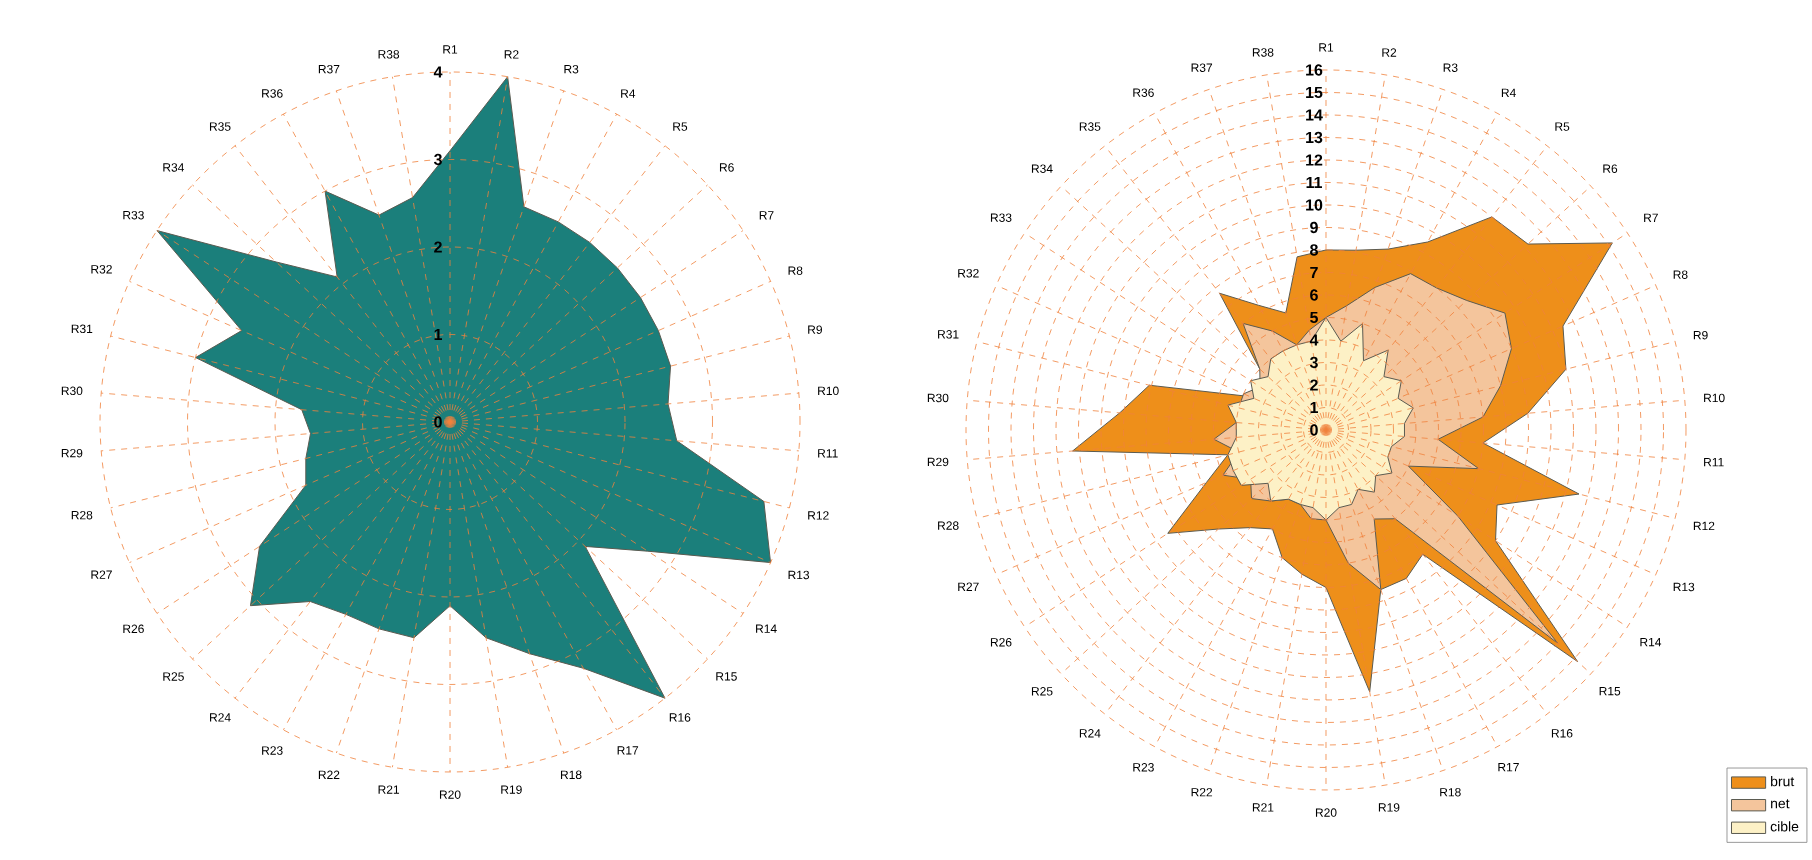  Describe the element at coordinates (1314, 115) in the screenshot. I see `y-tick-label: 14` at that location.